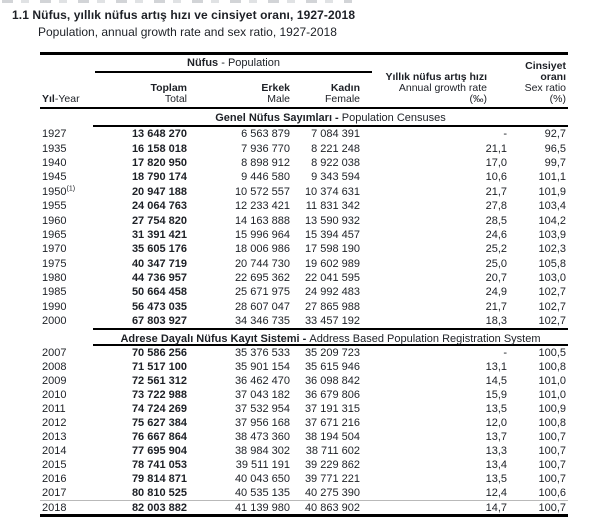  I want to click on total-cell: 13 648 270, so click(159, 134).